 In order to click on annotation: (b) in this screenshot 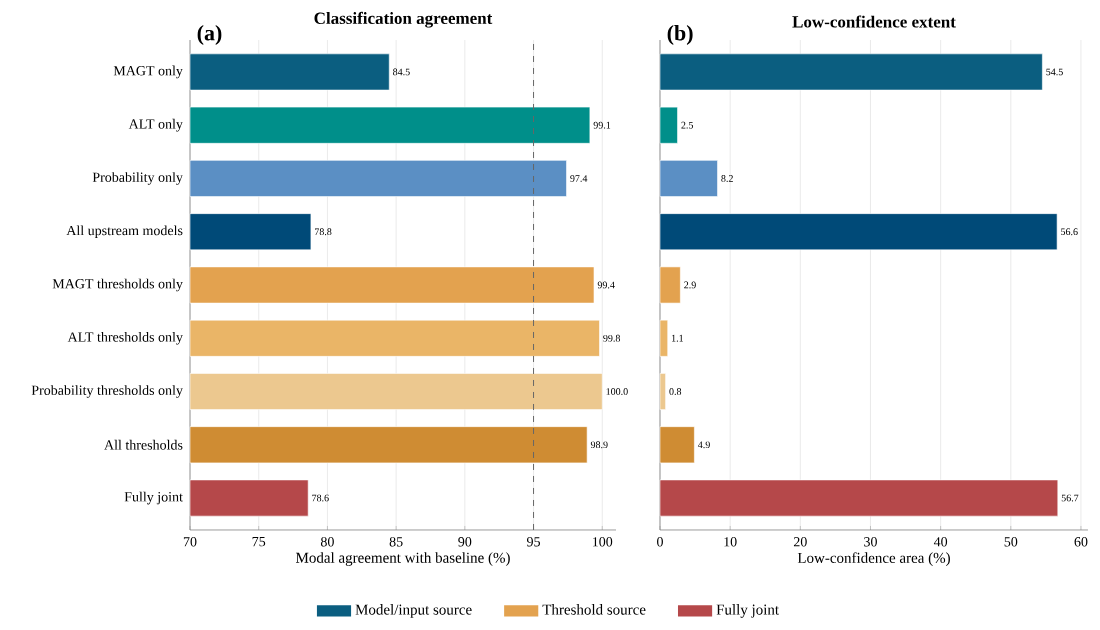, I will do `click(680, 35)`.